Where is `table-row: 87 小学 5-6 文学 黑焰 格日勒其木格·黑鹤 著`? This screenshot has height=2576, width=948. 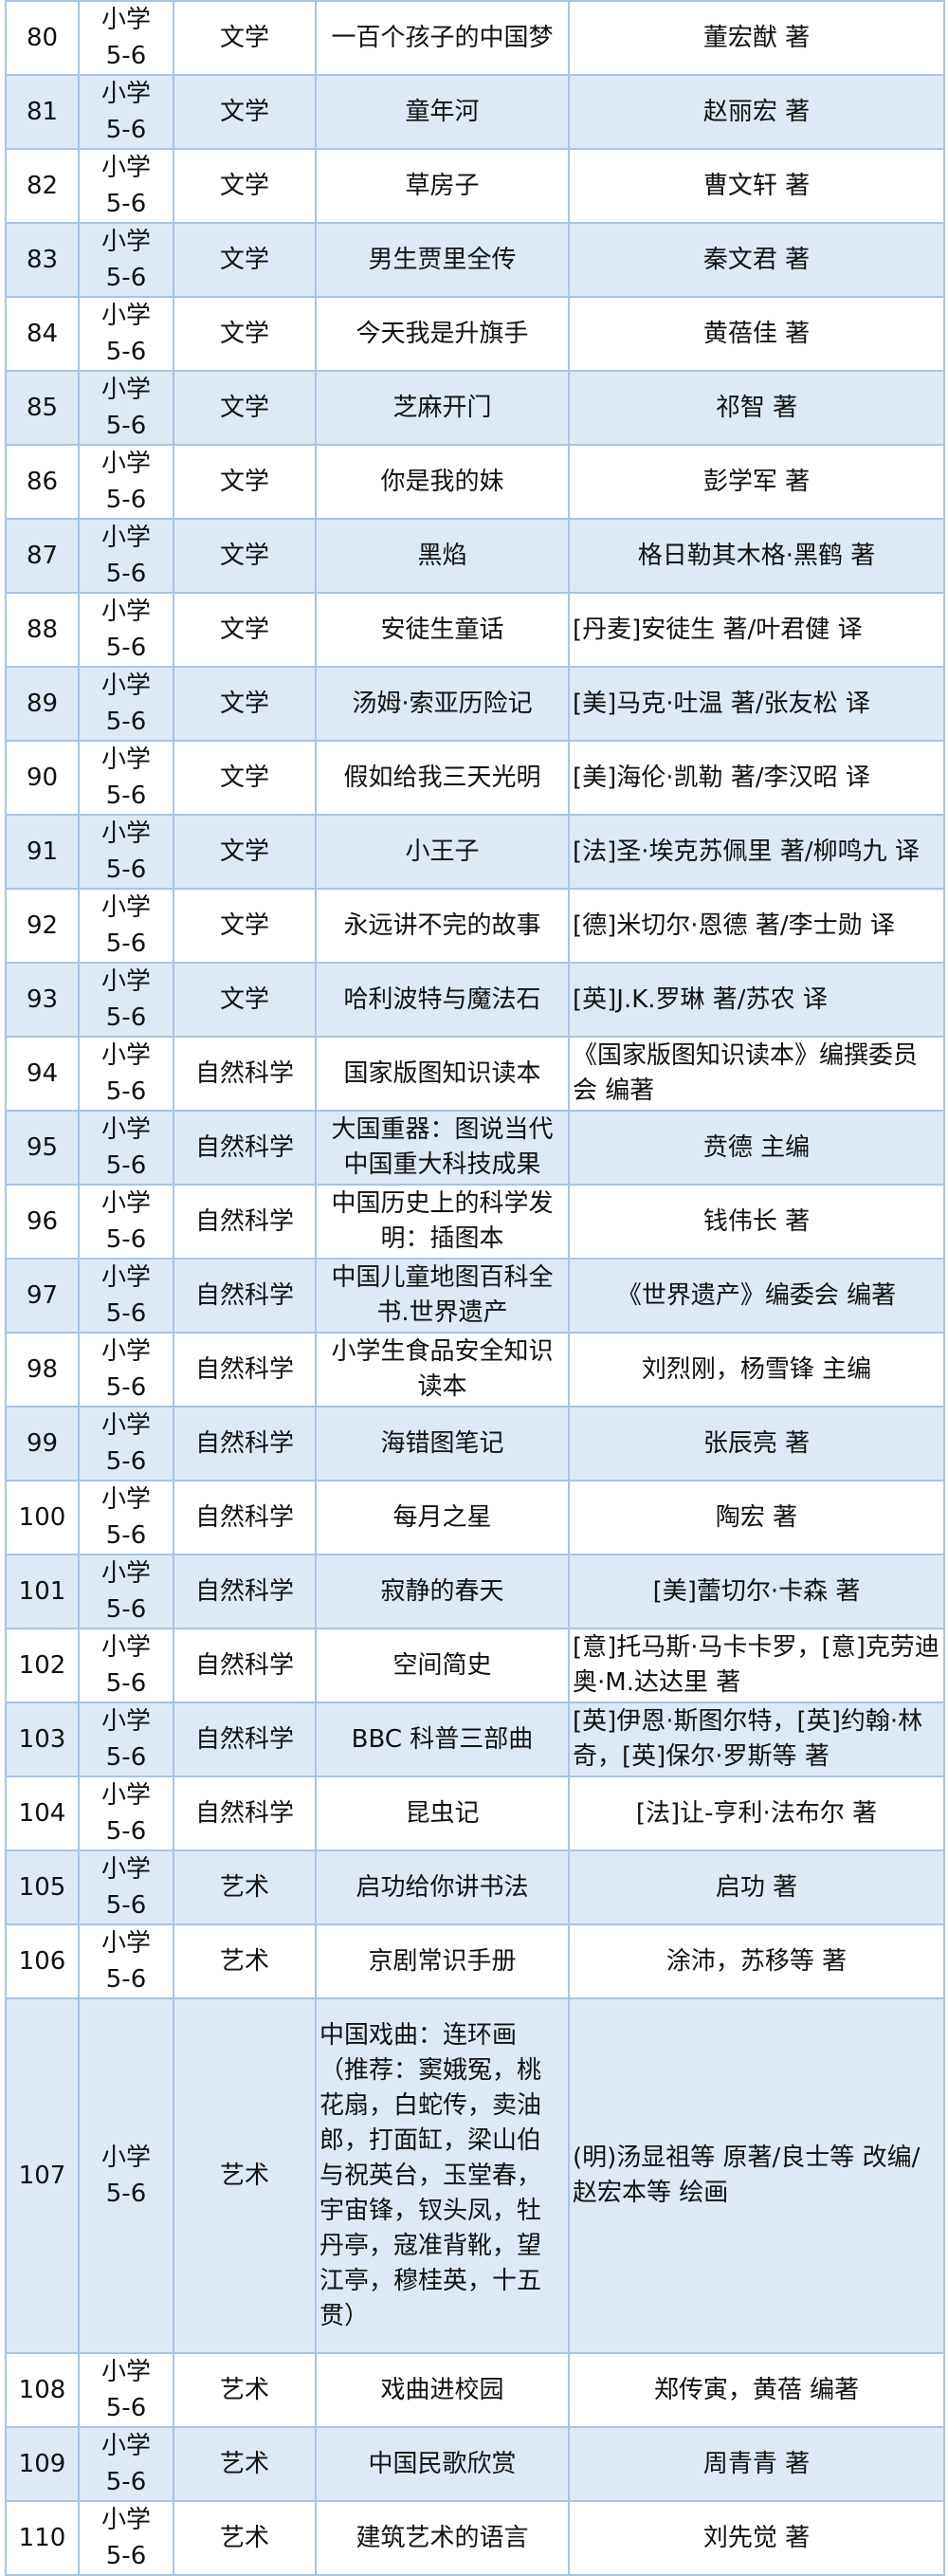
table-row: 87 小学 5-6 文学 黑焰 格日勒其木格·黑鹤 著 is located at coordinates (475, 556).